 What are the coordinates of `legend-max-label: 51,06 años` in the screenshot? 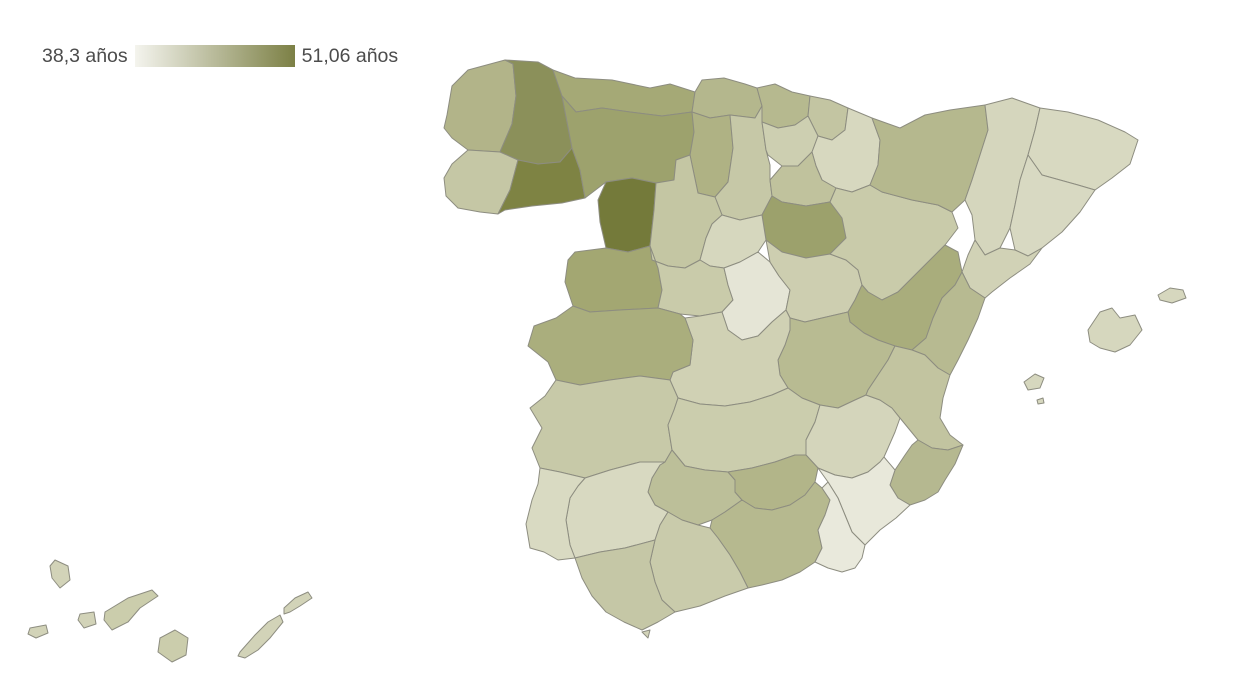 It's located at (350, 56).